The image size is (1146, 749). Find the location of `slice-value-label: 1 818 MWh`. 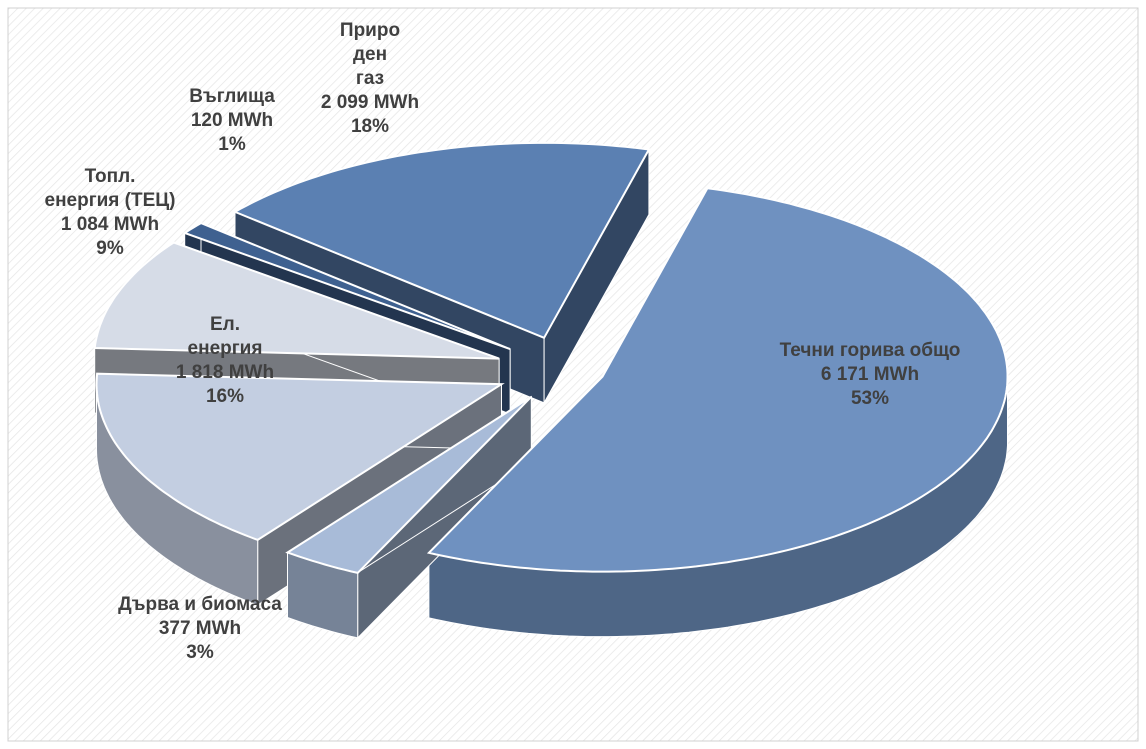

slice-value-label: 1 818 MWh is located at coordinates (225, 372).